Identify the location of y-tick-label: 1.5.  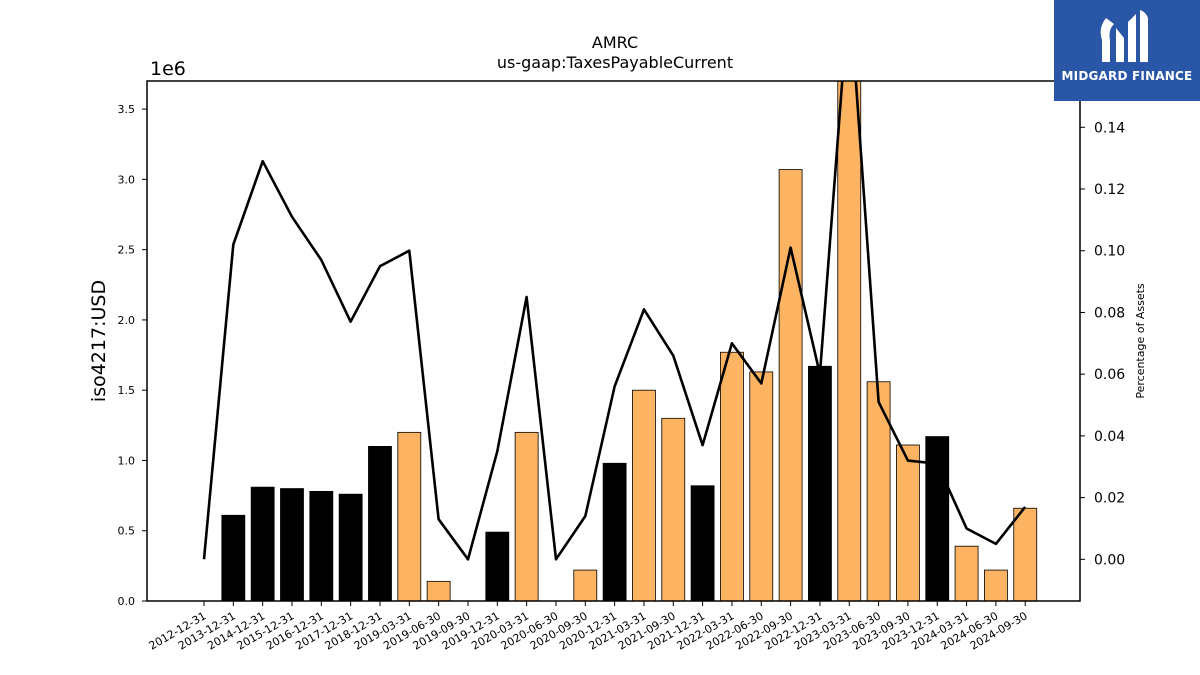
(127, 390).